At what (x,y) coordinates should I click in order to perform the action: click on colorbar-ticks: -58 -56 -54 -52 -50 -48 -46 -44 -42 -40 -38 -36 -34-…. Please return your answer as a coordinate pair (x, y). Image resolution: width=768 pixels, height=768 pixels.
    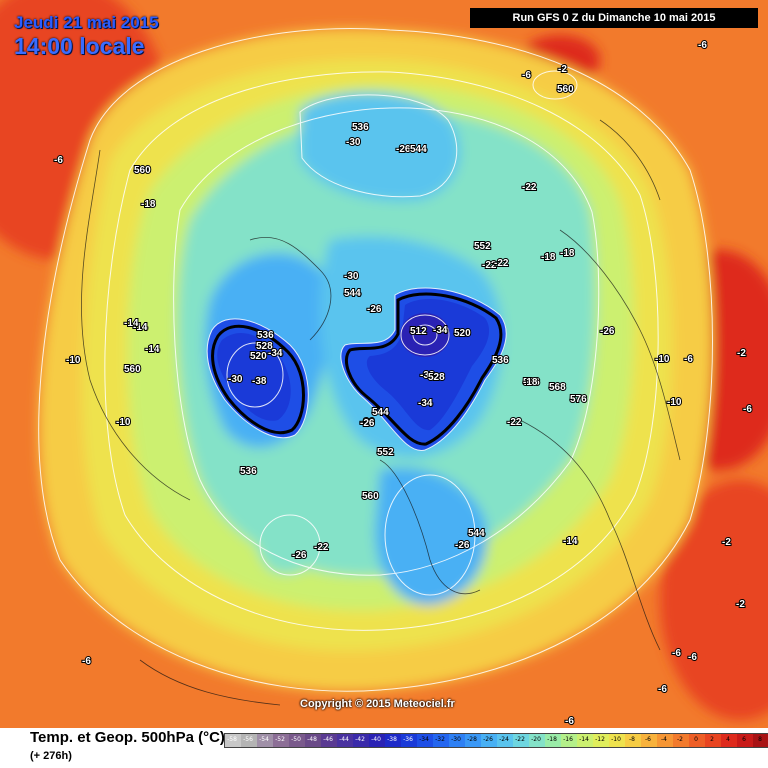
    Looking at the image, I should click on (496, 739).